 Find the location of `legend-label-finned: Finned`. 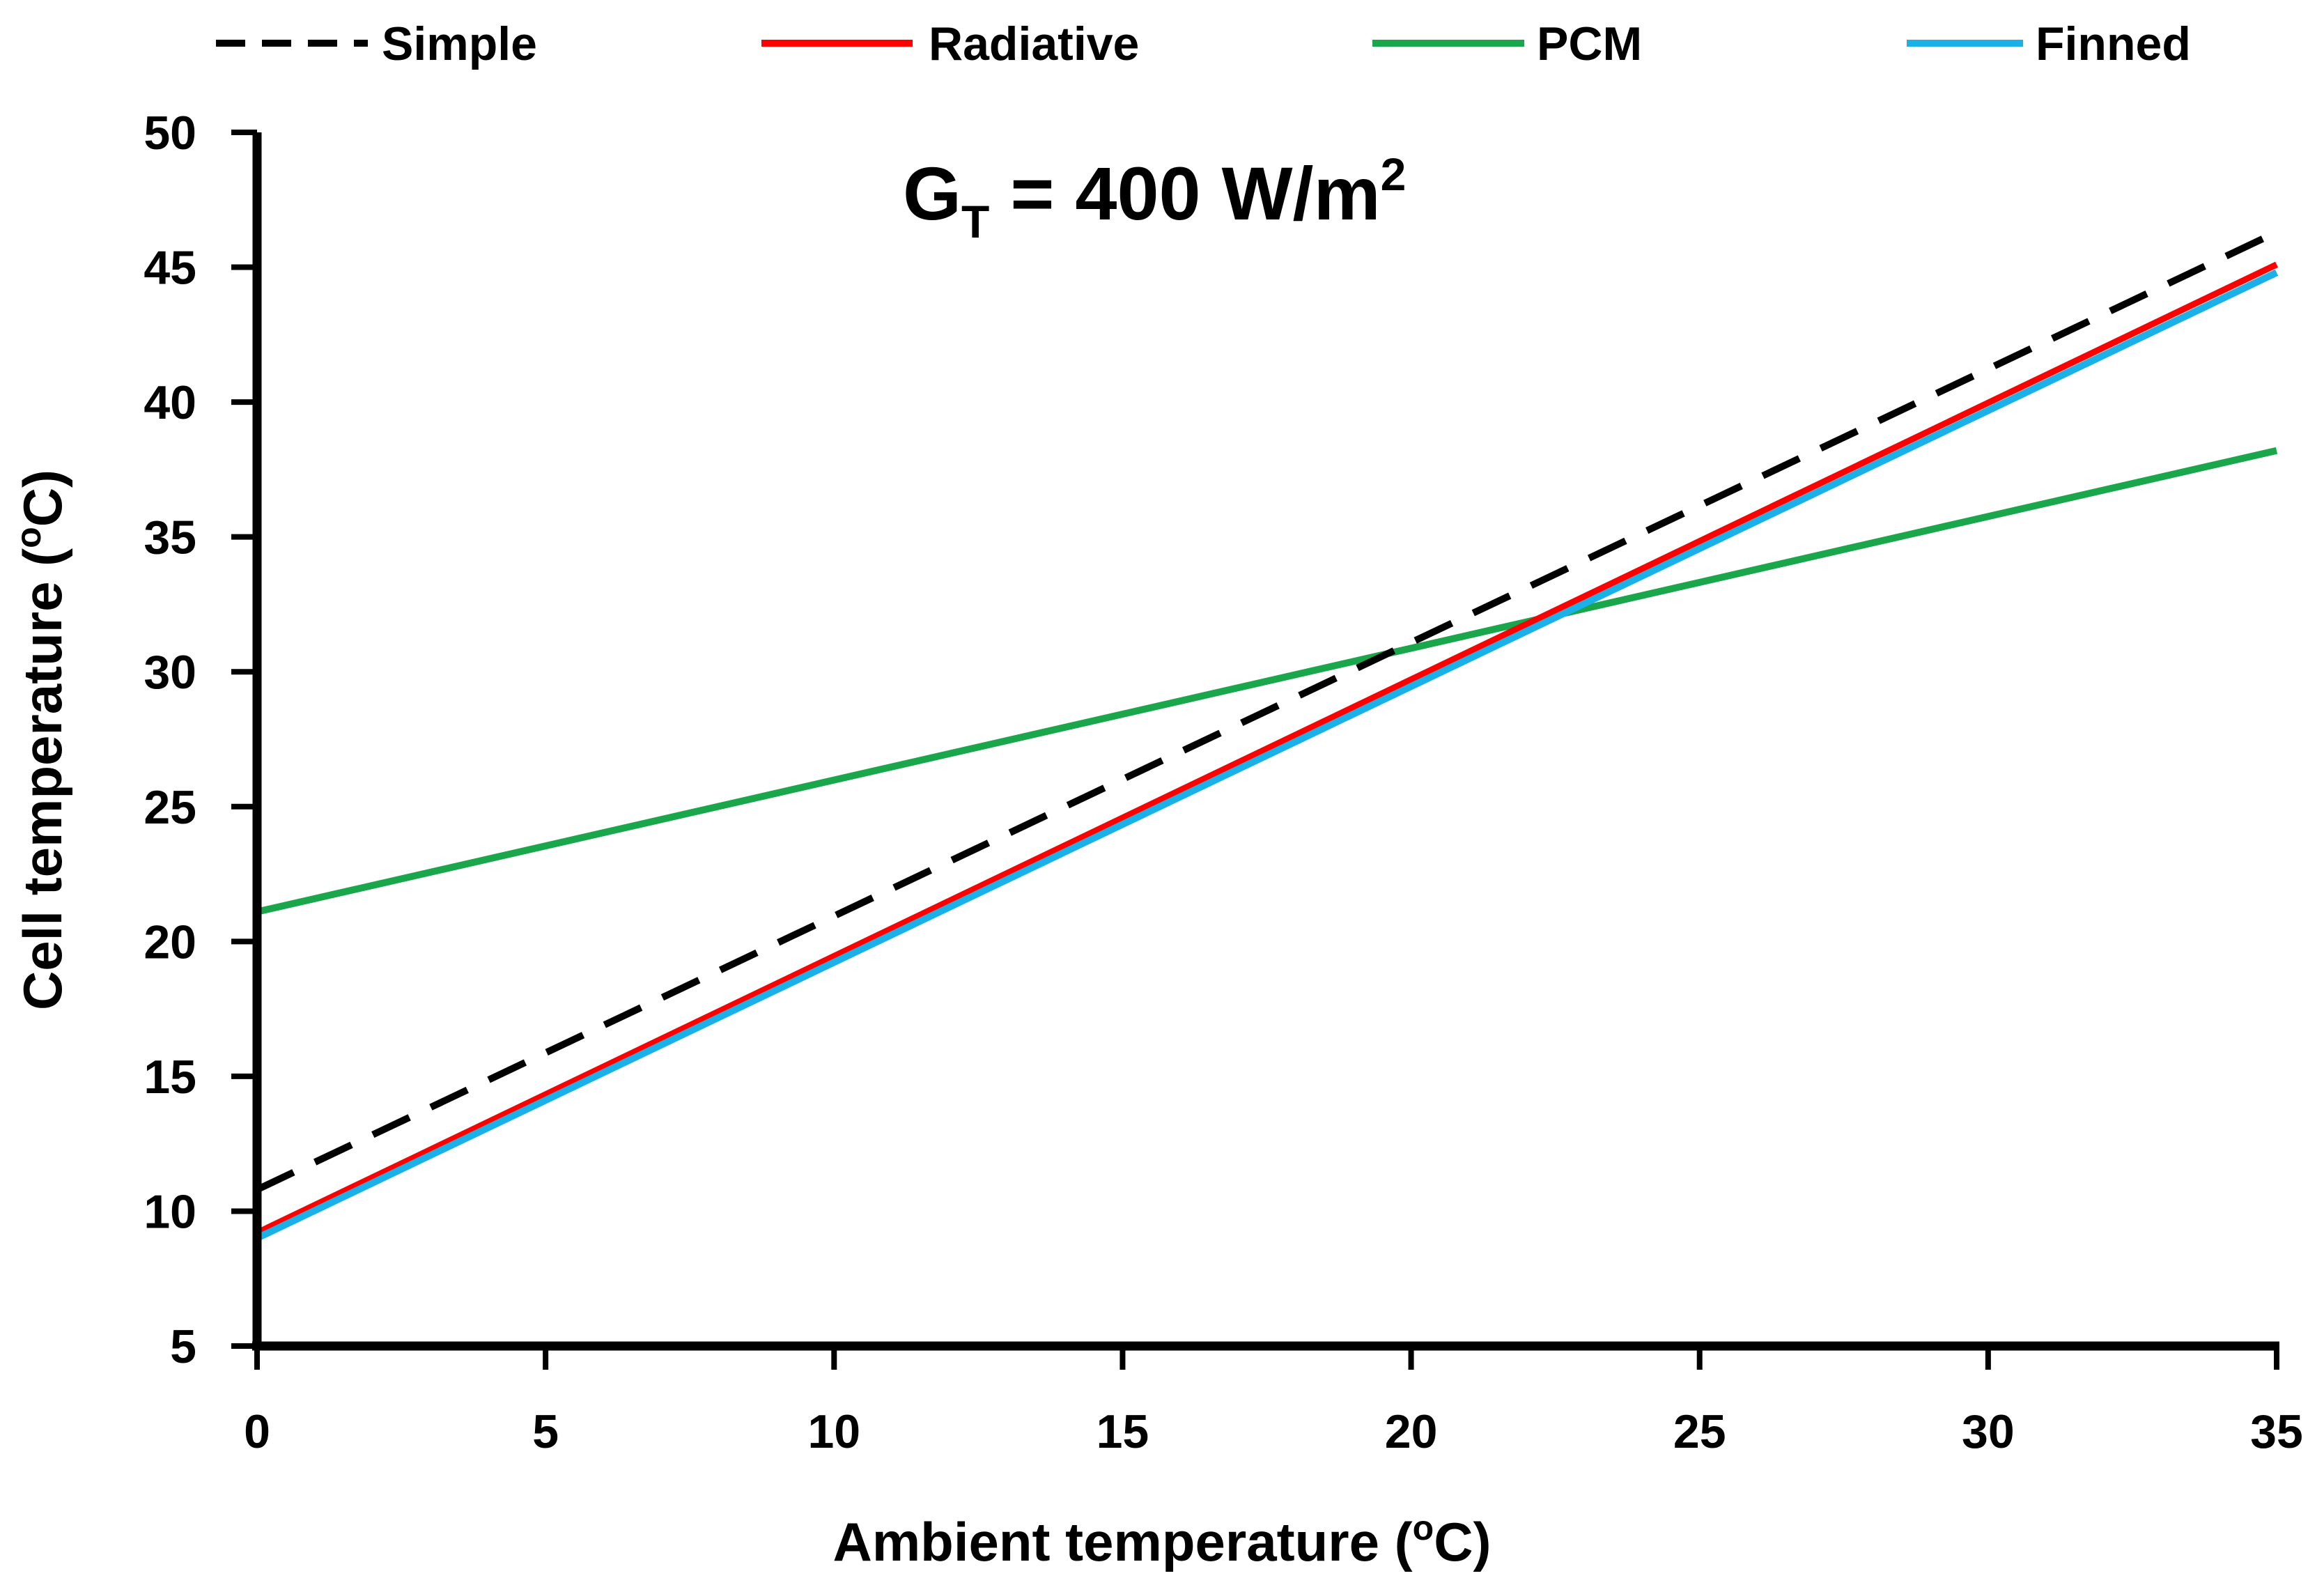

legend-label-finned: Finned is located at coordinates (2113, 43).